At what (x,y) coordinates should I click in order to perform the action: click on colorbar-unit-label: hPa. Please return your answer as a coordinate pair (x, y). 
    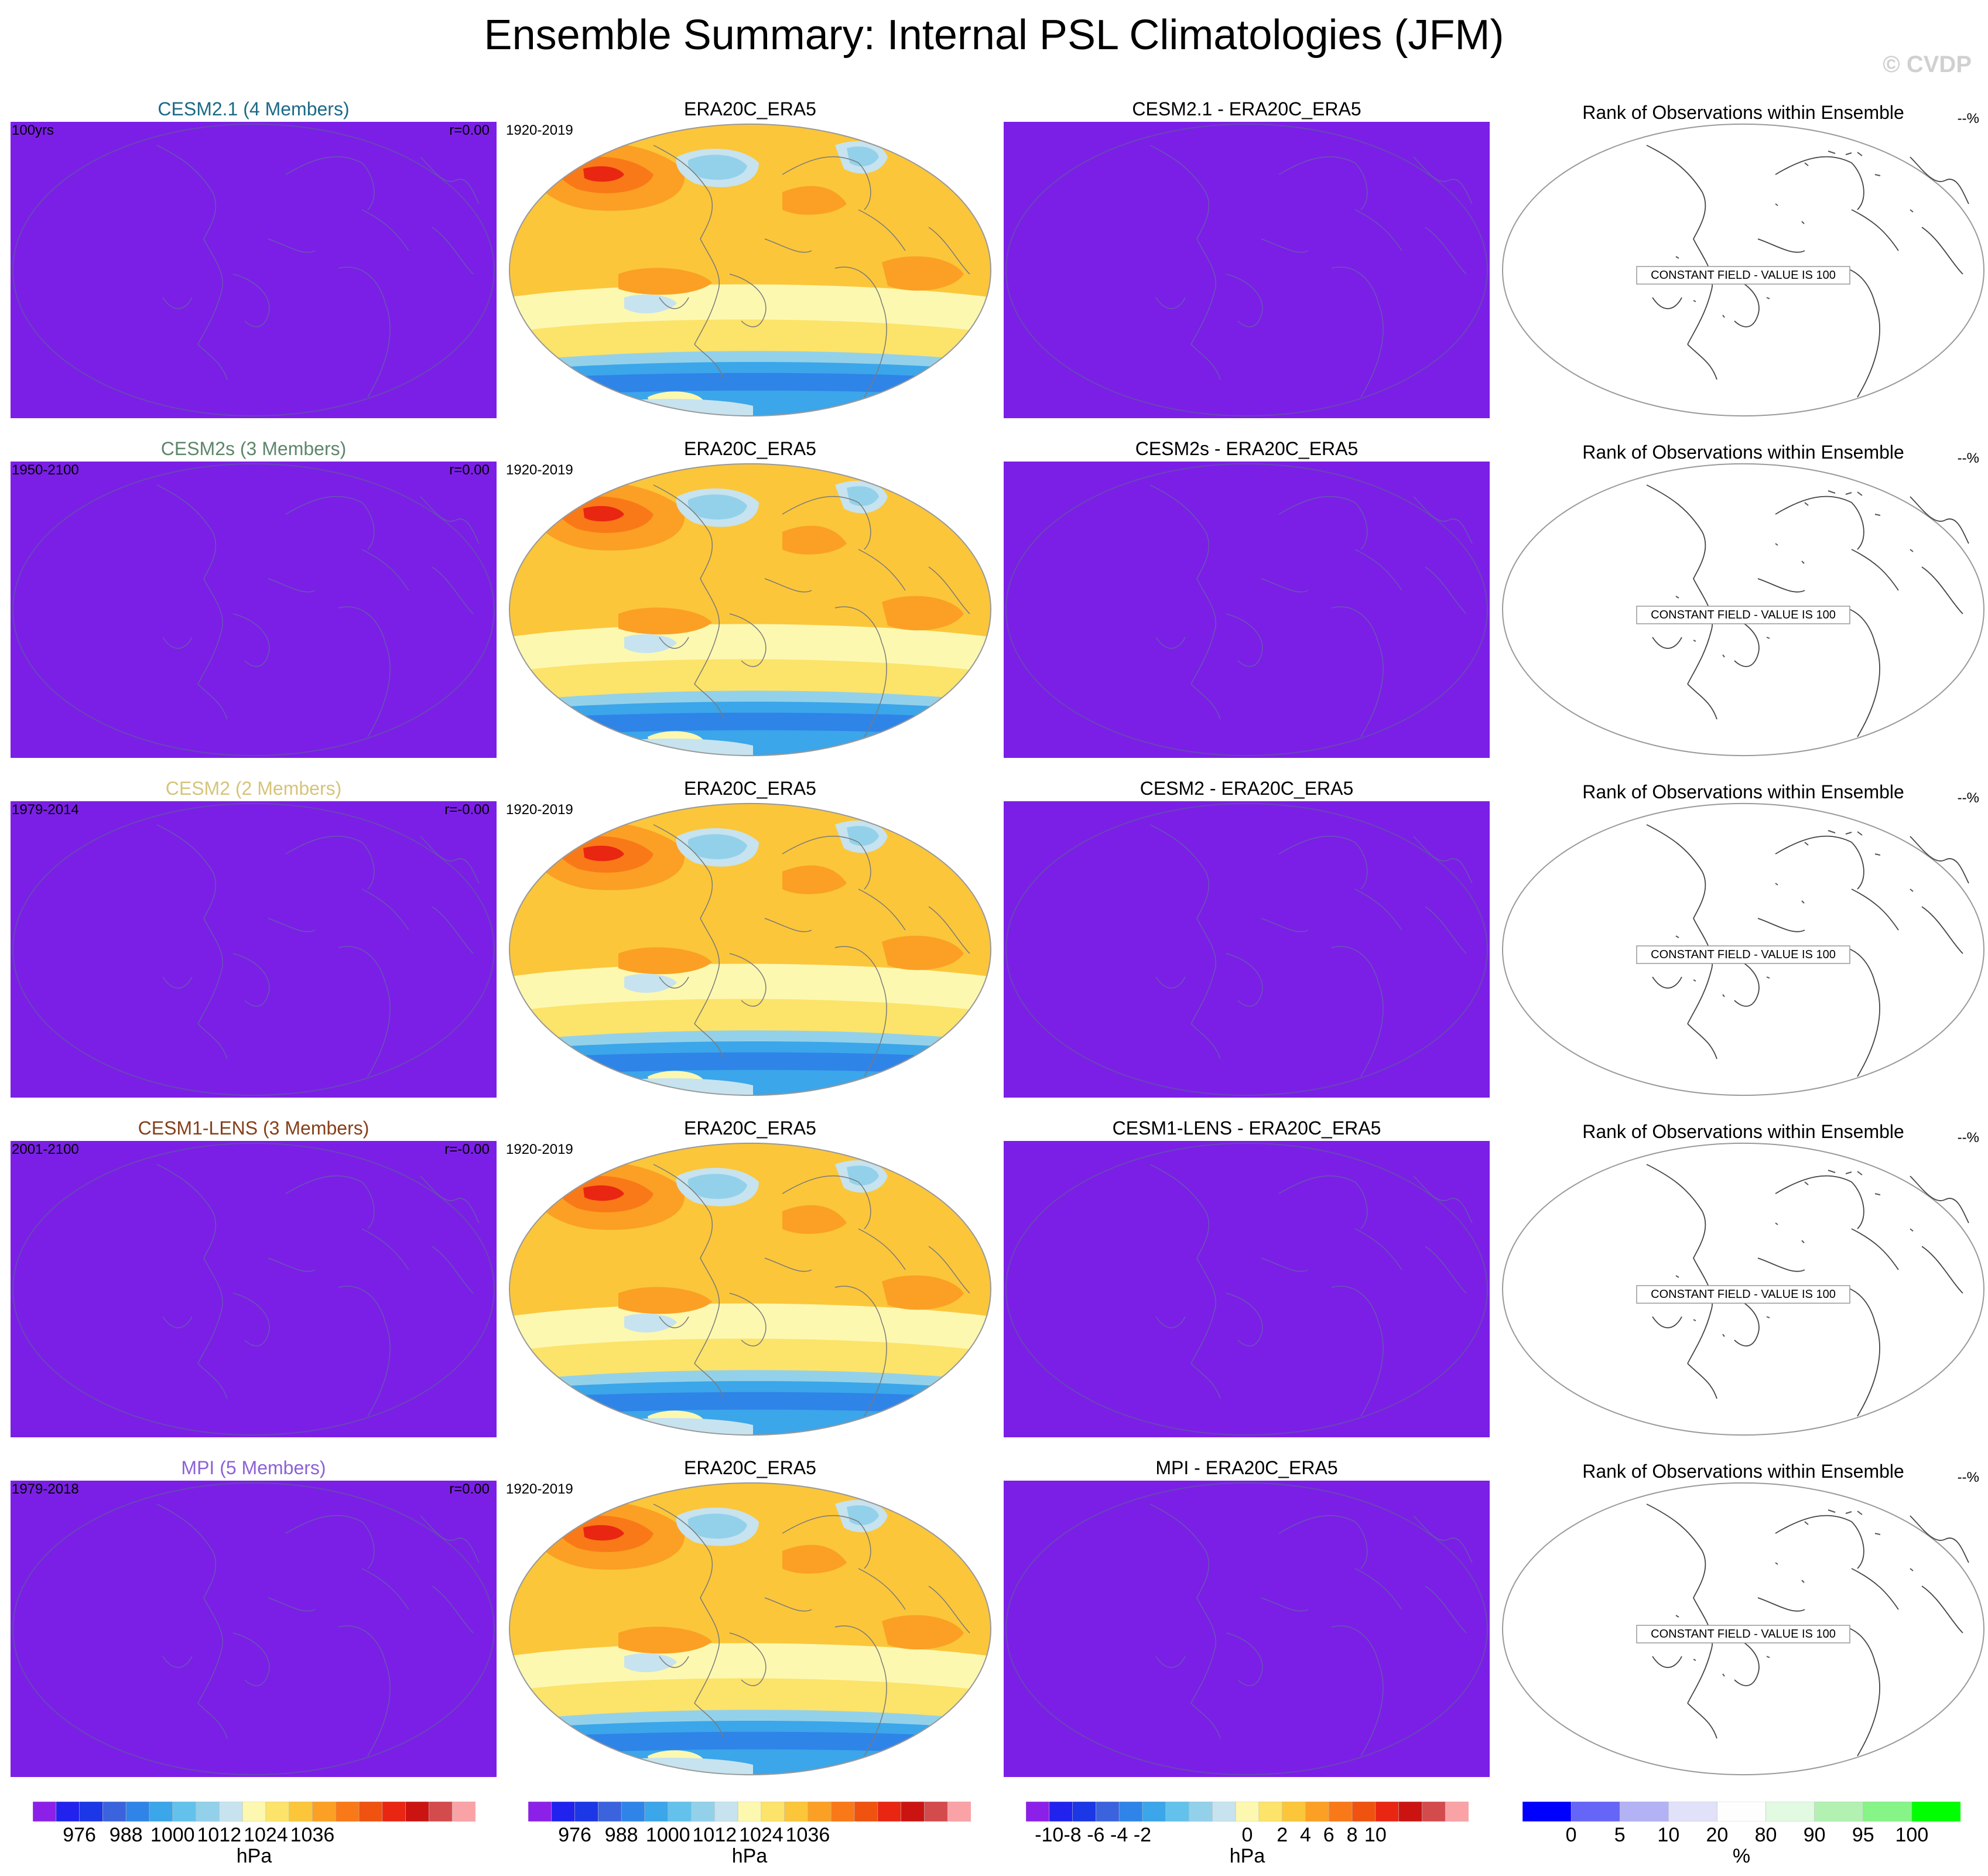
    Looking at the image, I should click on (1247, 1856).